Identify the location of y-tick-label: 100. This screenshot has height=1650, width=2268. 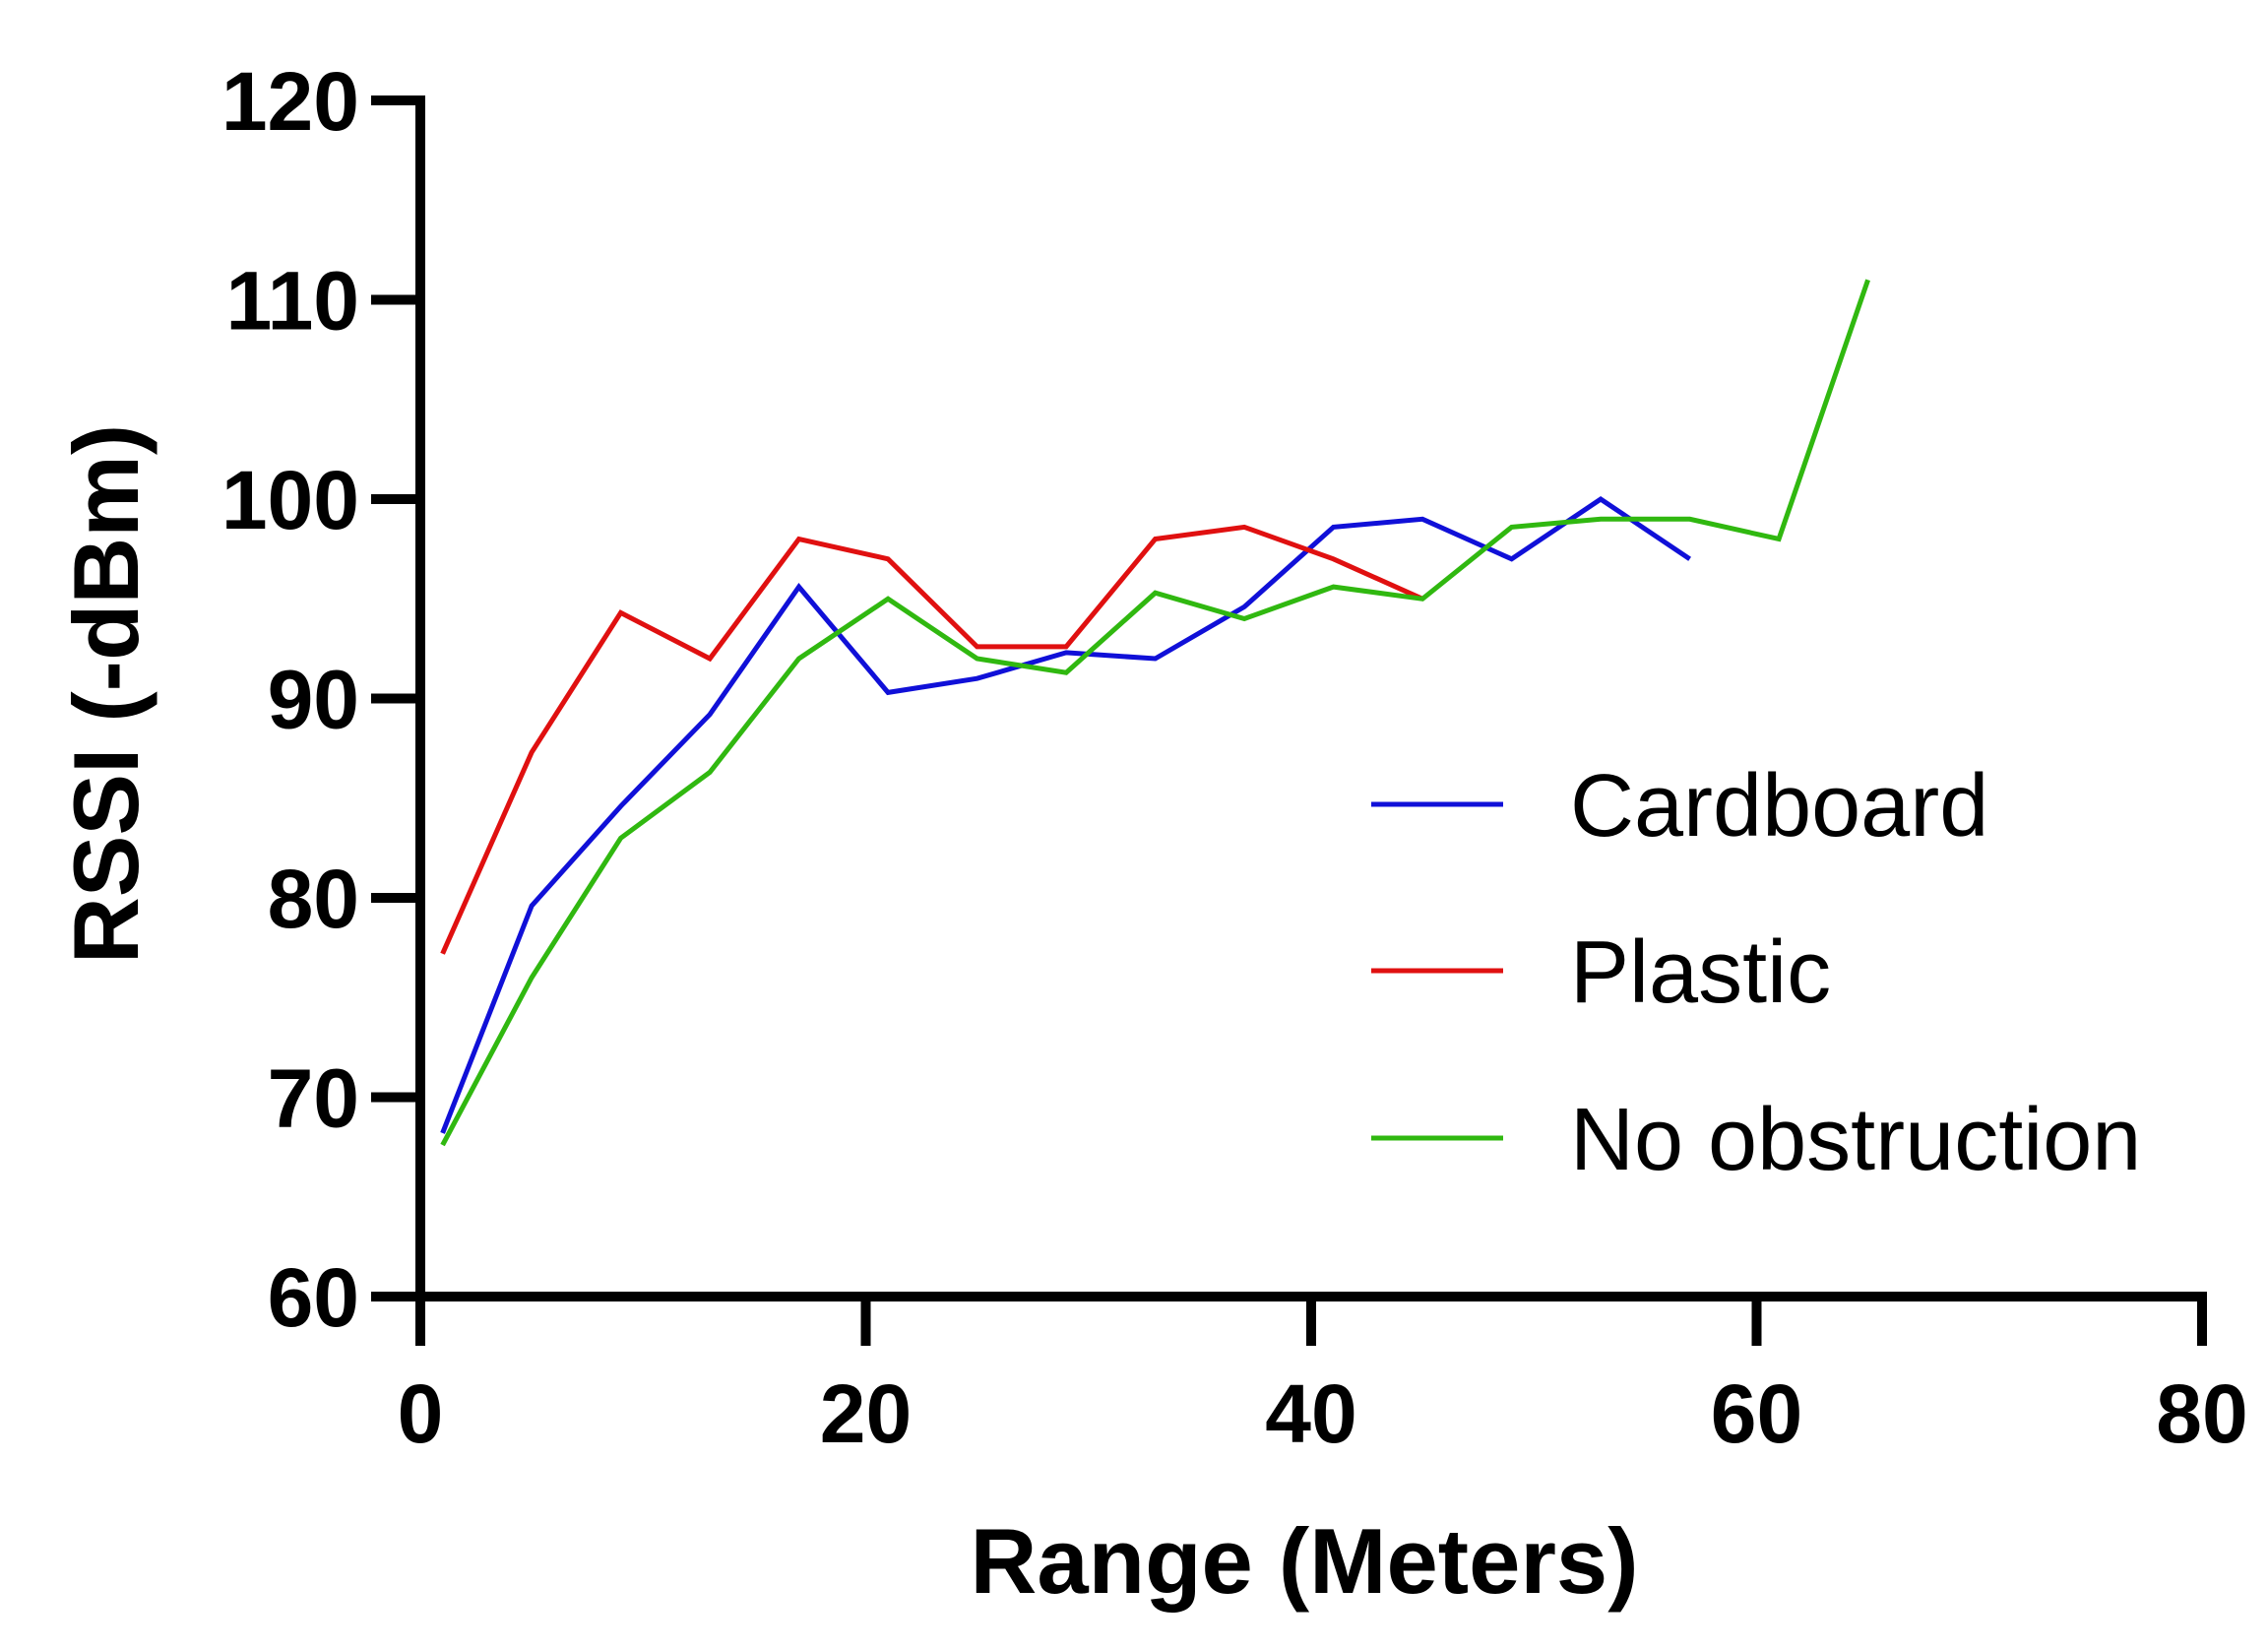
(290, 500).